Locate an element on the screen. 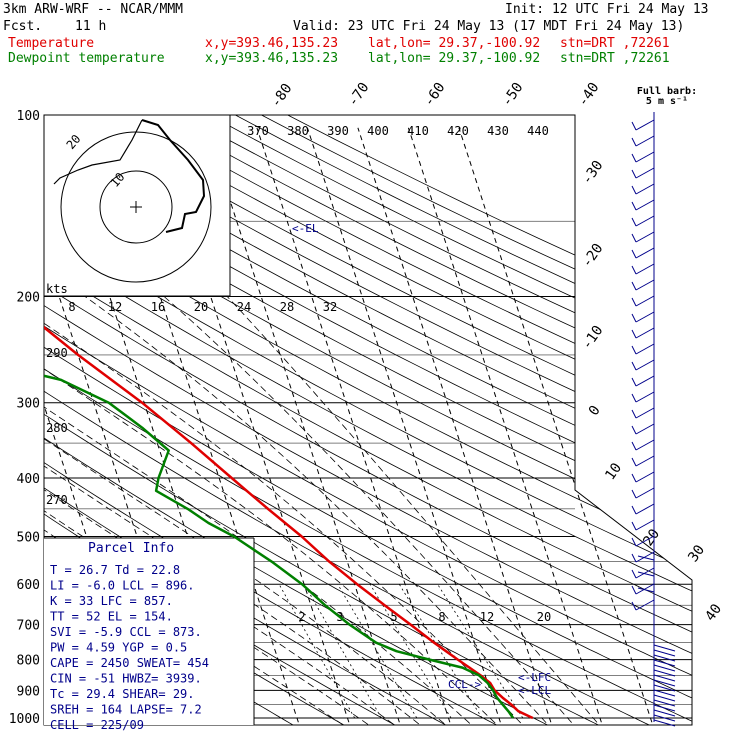  speed-scale-label: 32 is located at coordinates (330, 307).